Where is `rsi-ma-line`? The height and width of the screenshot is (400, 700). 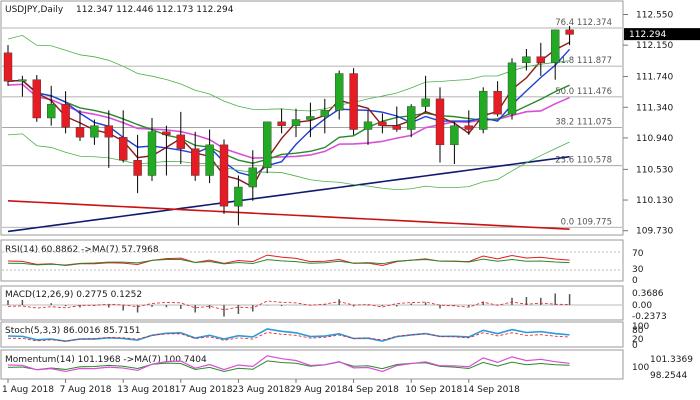
rsi-ma-line is located at coordinates (288, 262).